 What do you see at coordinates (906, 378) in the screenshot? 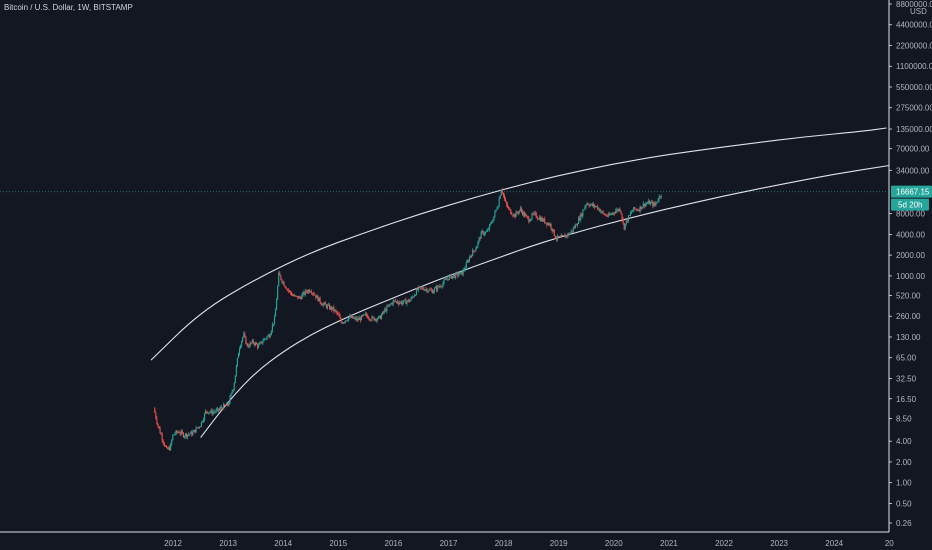
I see `y-tick-label: 32.50` at bounding box center [906, 378].